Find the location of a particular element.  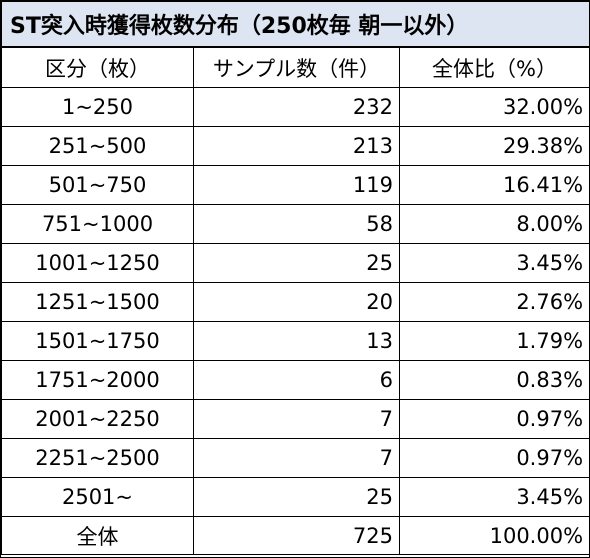

ratio-cell: 29.38% is located at coordinates (494, 146).